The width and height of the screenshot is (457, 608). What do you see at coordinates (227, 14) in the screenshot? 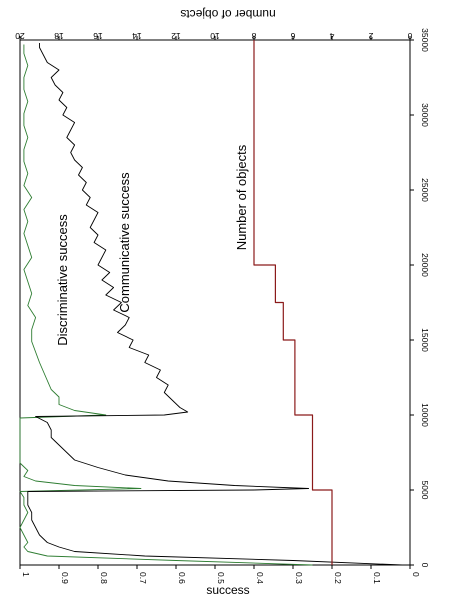
I see `y-right-axis-title: number of objects` at bounding box center [227, 14].